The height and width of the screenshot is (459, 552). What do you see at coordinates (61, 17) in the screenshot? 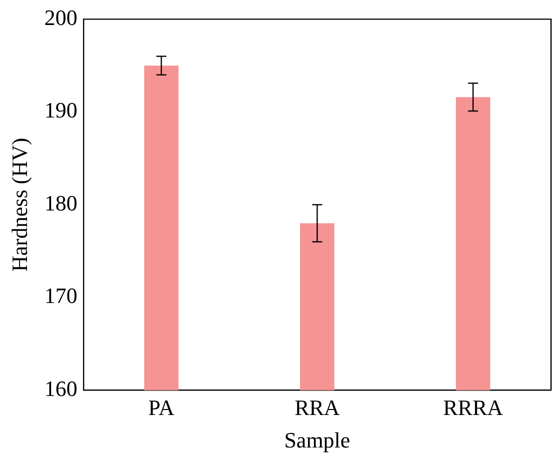
I see `y-tick-label: 200` at bounding box center [61, 17].